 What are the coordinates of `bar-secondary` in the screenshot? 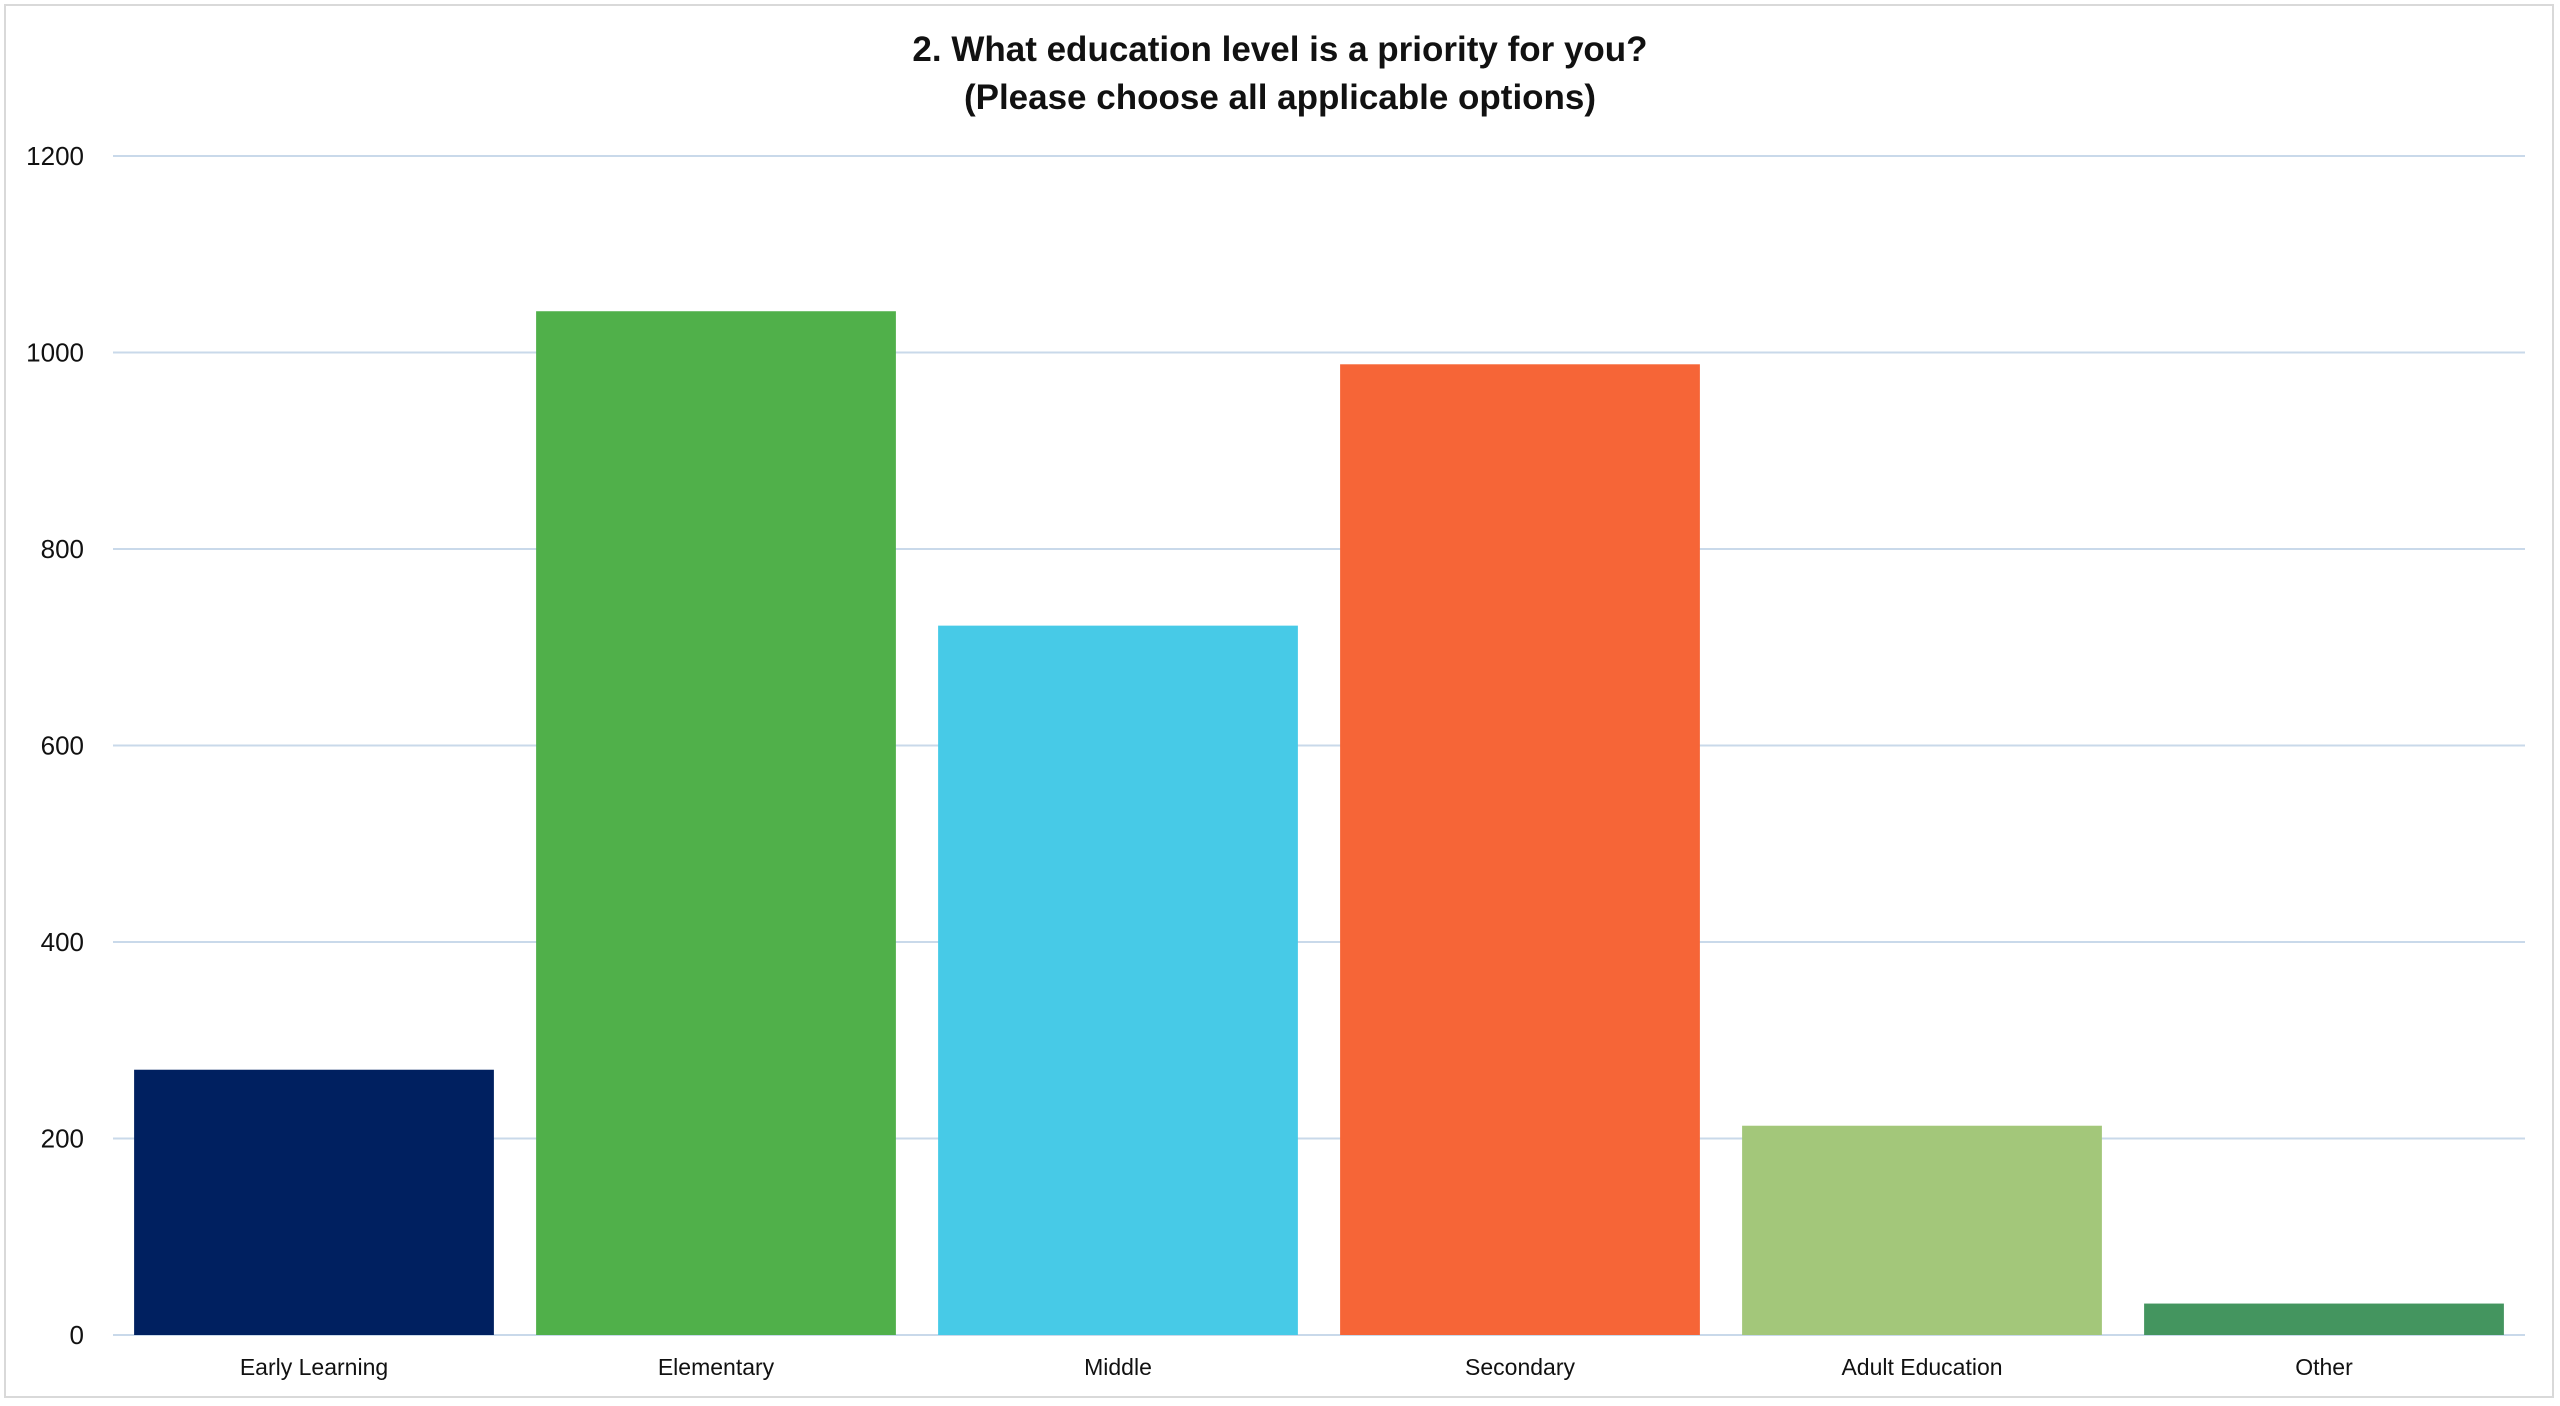 It's located at (1520, 849).